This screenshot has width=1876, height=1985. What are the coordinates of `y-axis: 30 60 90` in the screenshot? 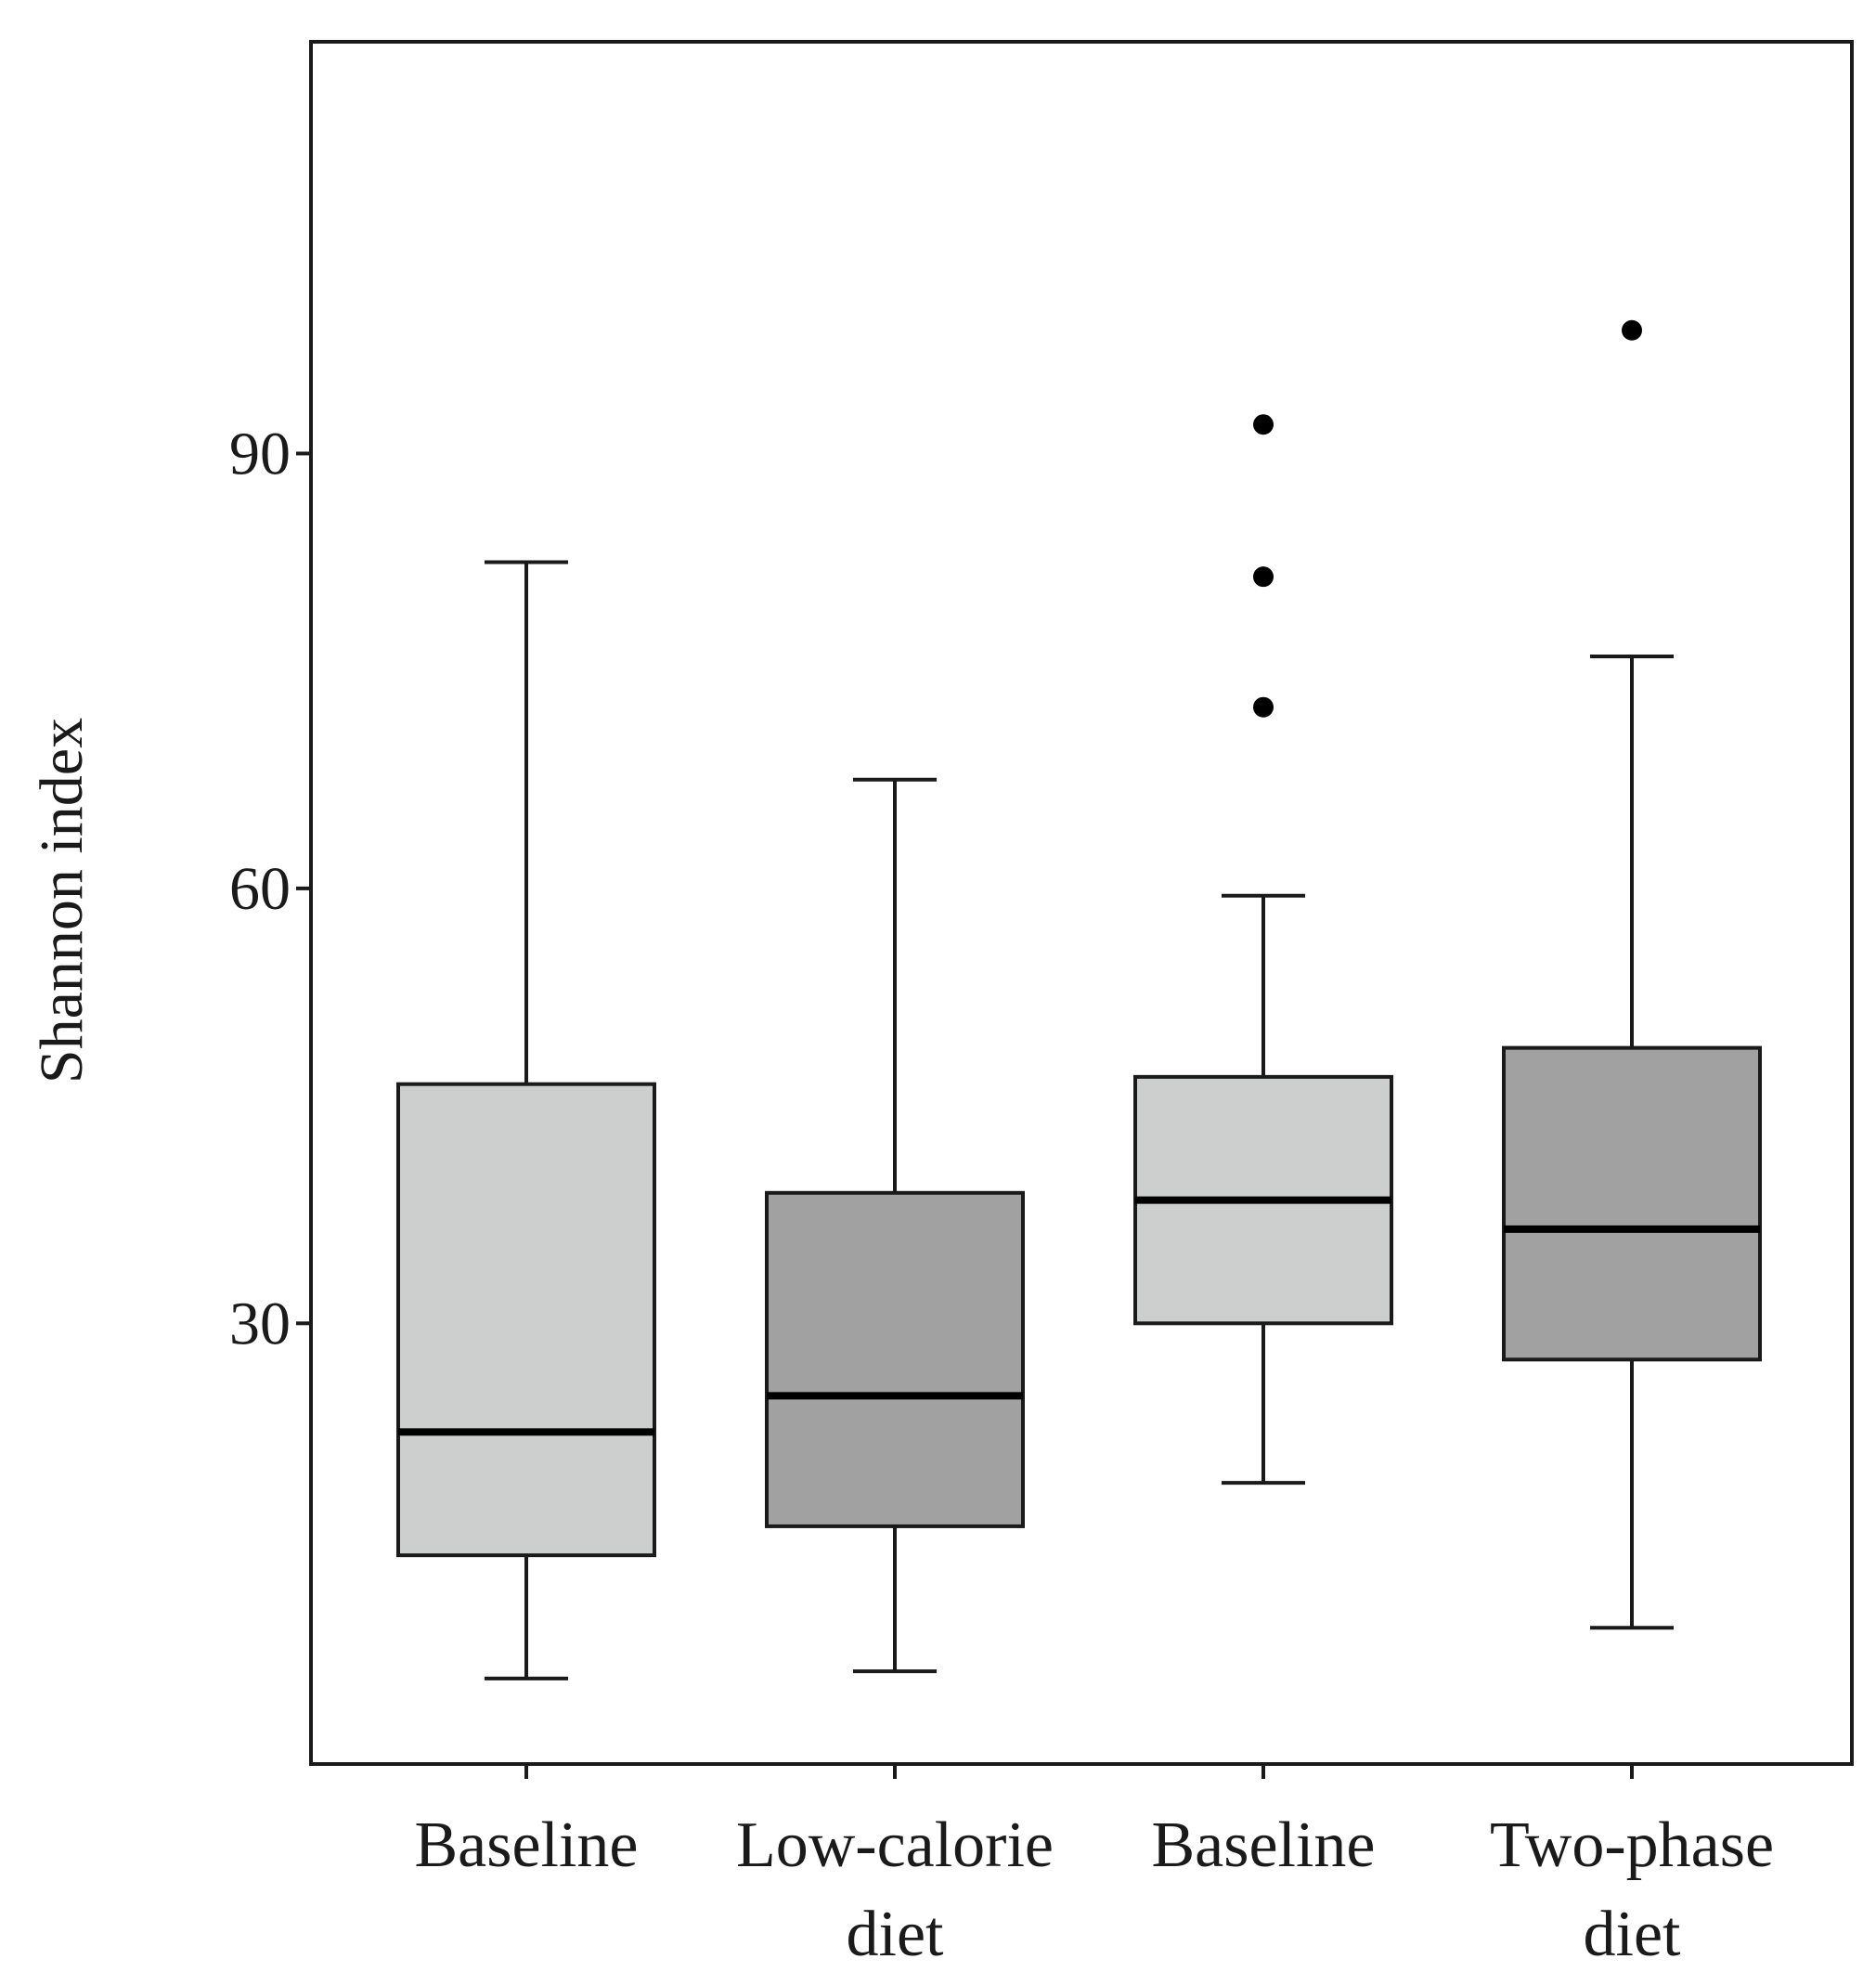 It's located at (270, 888).